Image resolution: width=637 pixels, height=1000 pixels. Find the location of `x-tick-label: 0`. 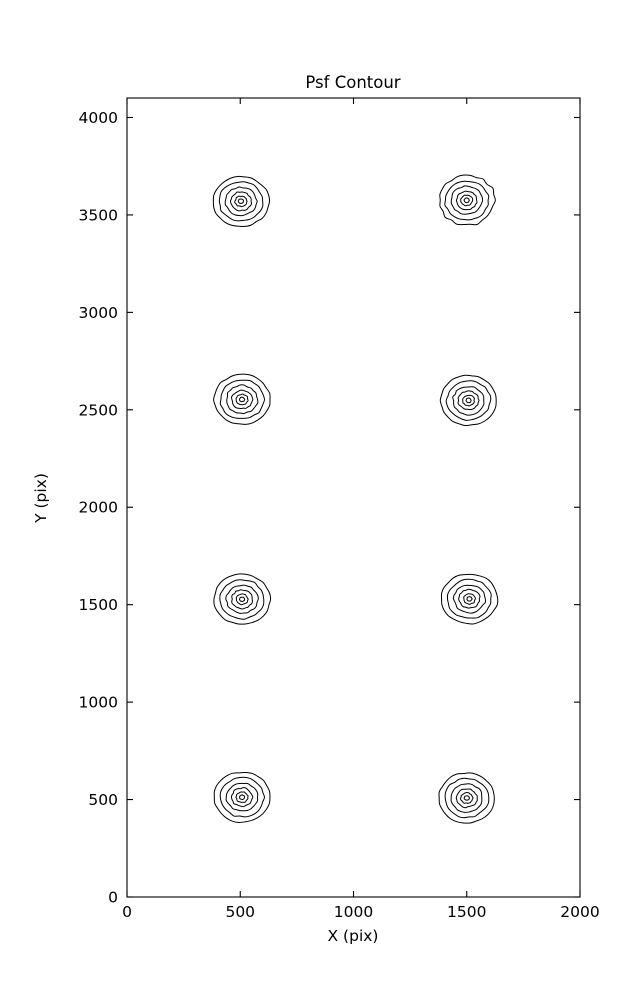

x-tick-label: 0 is located at coordinates (127, 912).